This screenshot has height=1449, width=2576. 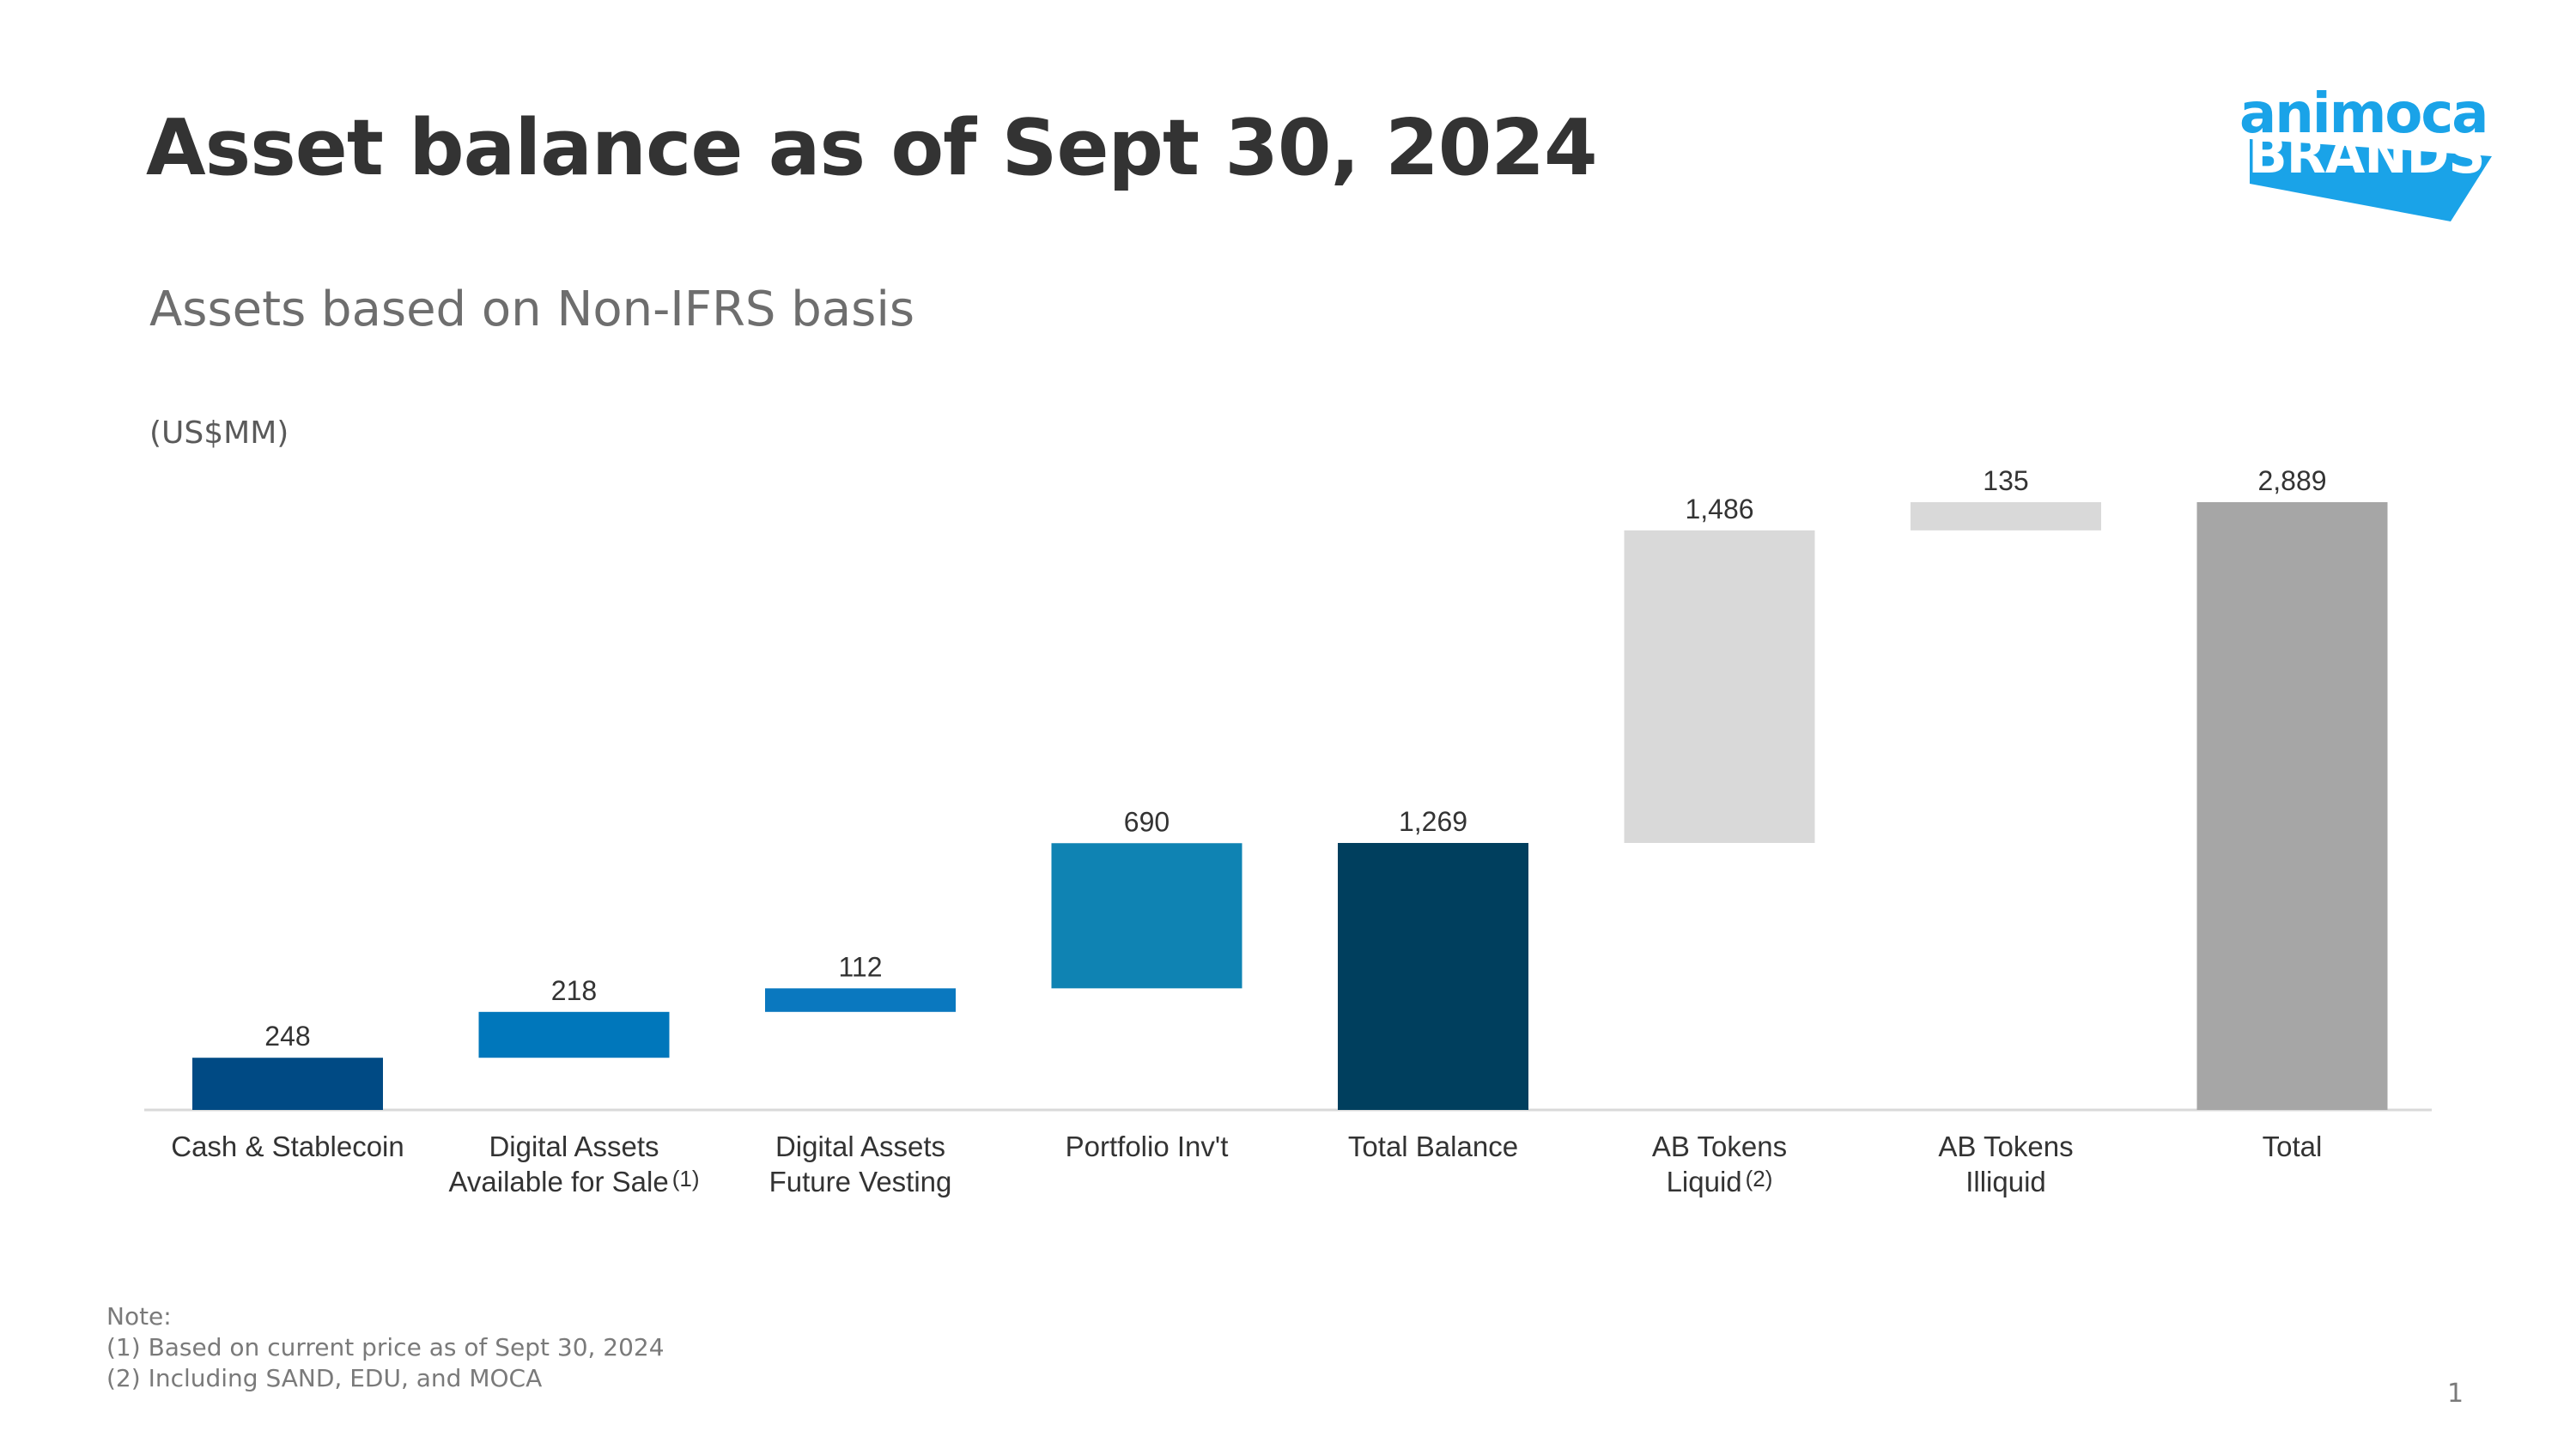 What do you see at coordinates (1720, 1181) in the screenshot?
I see `category-label-6-line2: Liquid (2)` at bounding box center [1720, 1181].